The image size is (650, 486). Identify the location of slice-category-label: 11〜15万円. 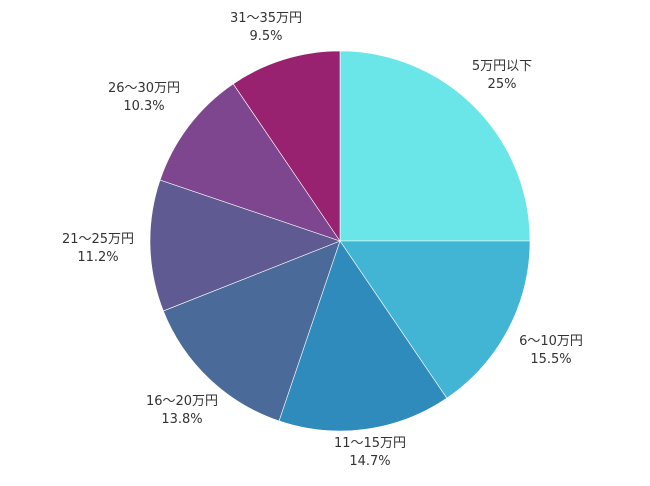
(370, 443).